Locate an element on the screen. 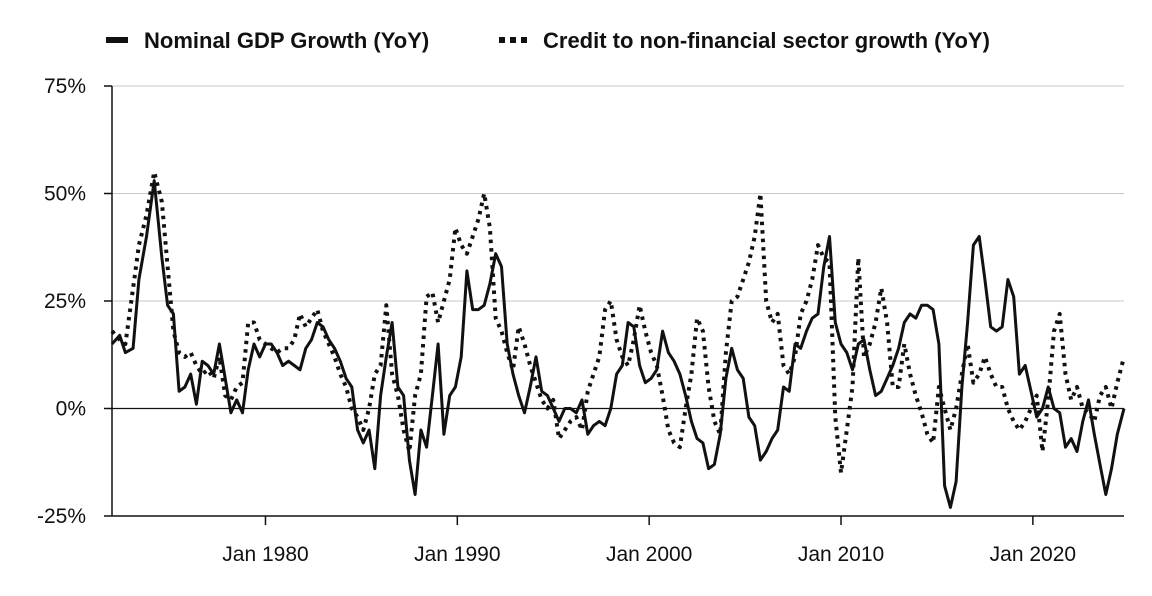  y-axis-ticks: 75% 50% 25% 0% -25% is located at coordinates (75, 301).